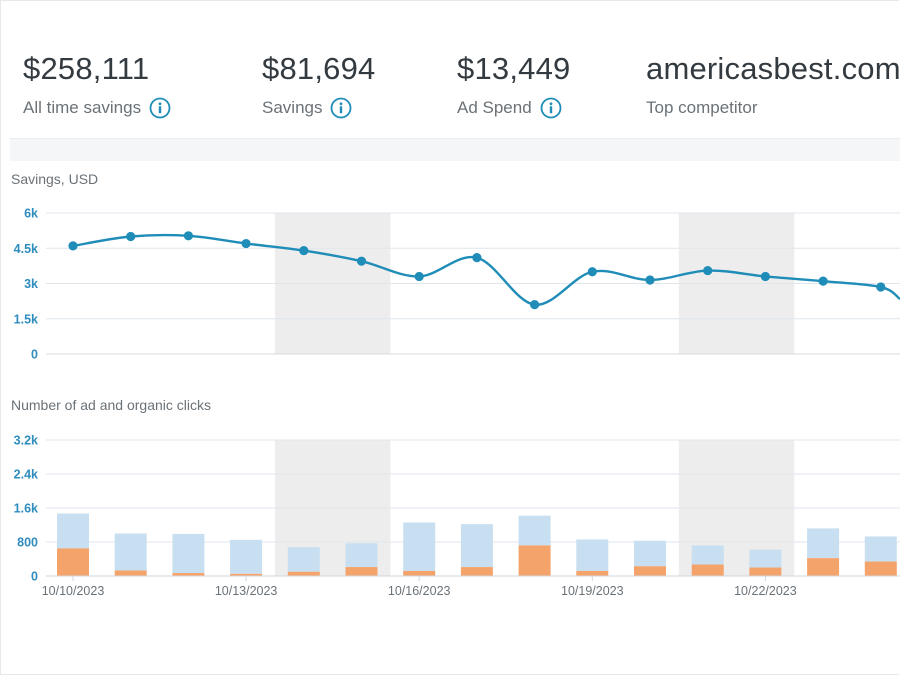 Image resolution: width=900 pixels, height=675 pixels. Describe the element at coordinates (27, 543) in the screenshot. I see `y-tick-label: 800` at that location.